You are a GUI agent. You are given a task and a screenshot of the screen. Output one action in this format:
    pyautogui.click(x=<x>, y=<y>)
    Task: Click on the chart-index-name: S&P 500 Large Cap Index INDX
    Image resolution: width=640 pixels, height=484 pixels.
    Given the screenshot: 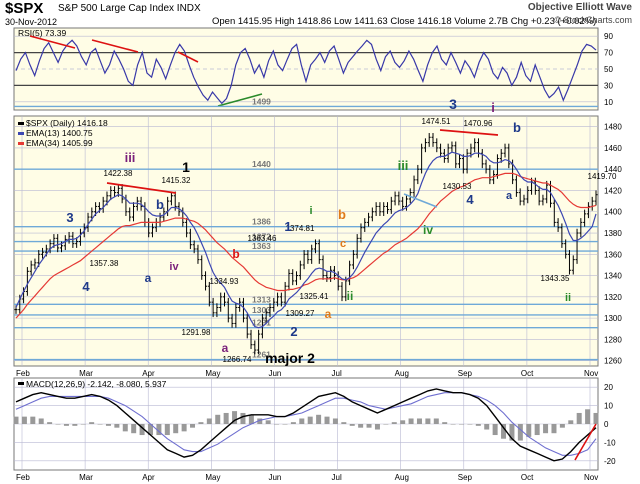 What is the action you would take?
    pyautogui.click(x=129, y=8)
    